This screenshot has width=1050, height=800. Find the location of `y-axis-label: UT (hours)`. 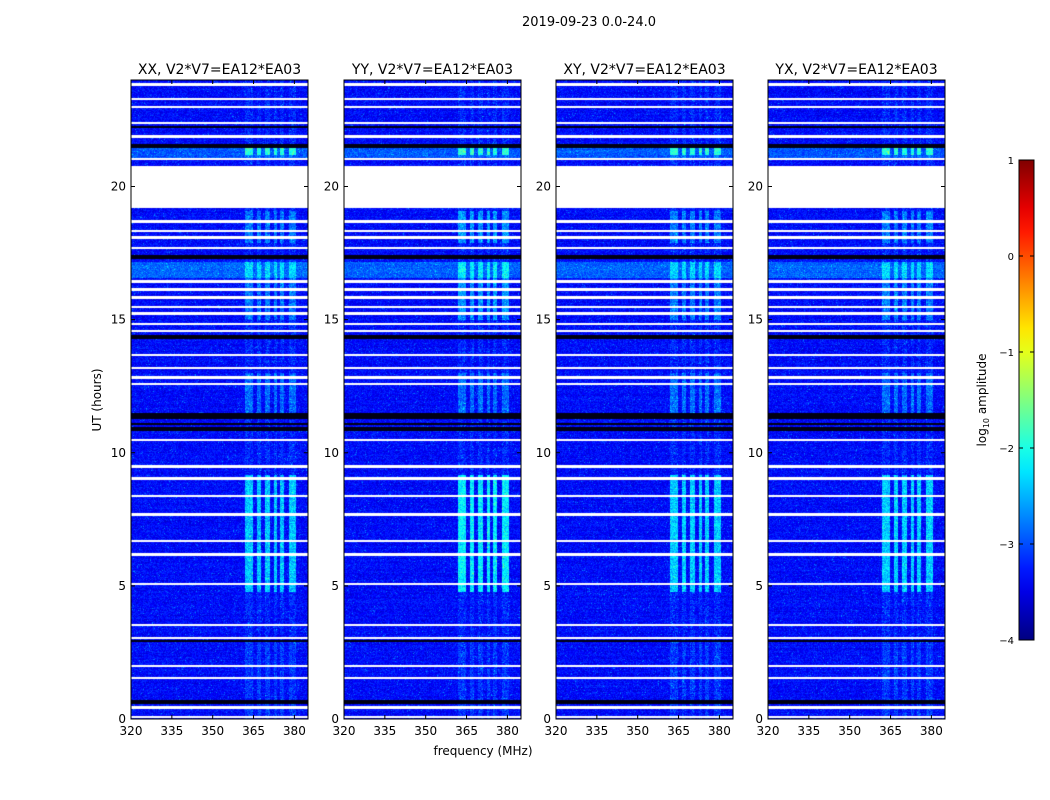

y-axis-label: UT (hours) is located at coordinates (97, 399).